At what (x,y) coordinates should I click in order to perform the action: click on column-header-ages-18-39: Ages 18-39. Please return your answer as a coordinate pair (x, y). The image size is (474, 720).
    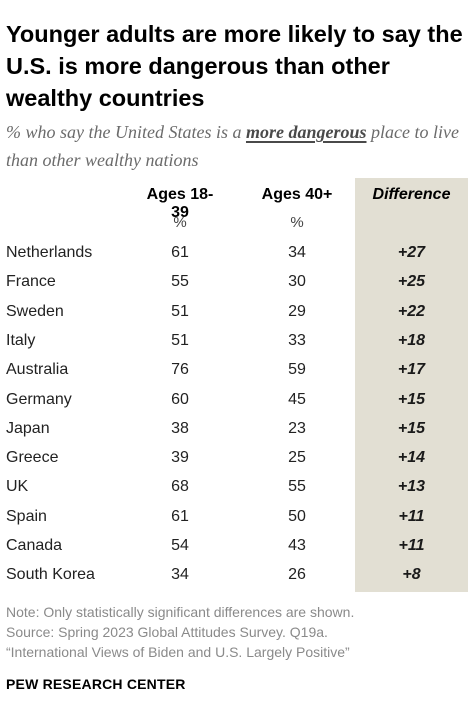
    Looking at the image, I should click on (180, 203).